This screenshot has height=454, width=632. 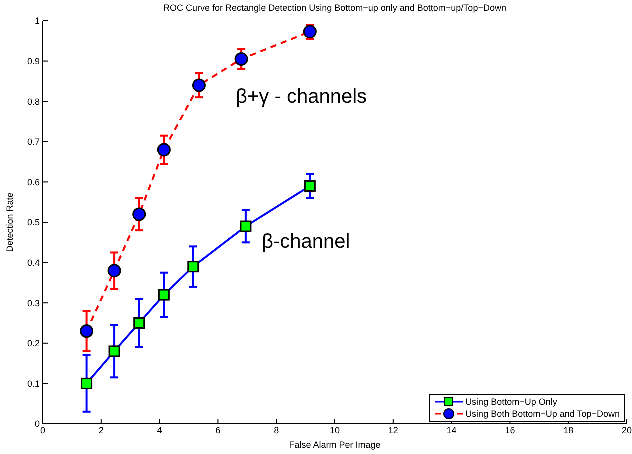 I want to click on y-tick-label: 0.9, so click(x=33, y=61).